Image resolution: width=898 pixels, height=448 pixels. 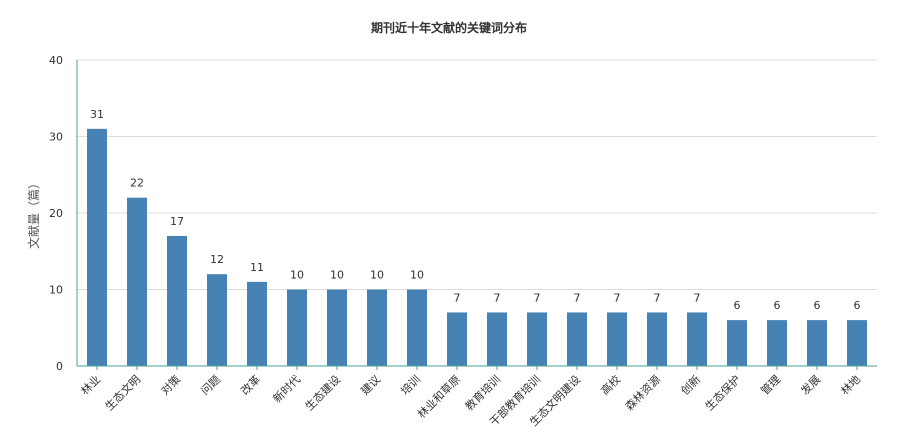 I want to click on data-label-19: 6, so click(x=857, y=305).